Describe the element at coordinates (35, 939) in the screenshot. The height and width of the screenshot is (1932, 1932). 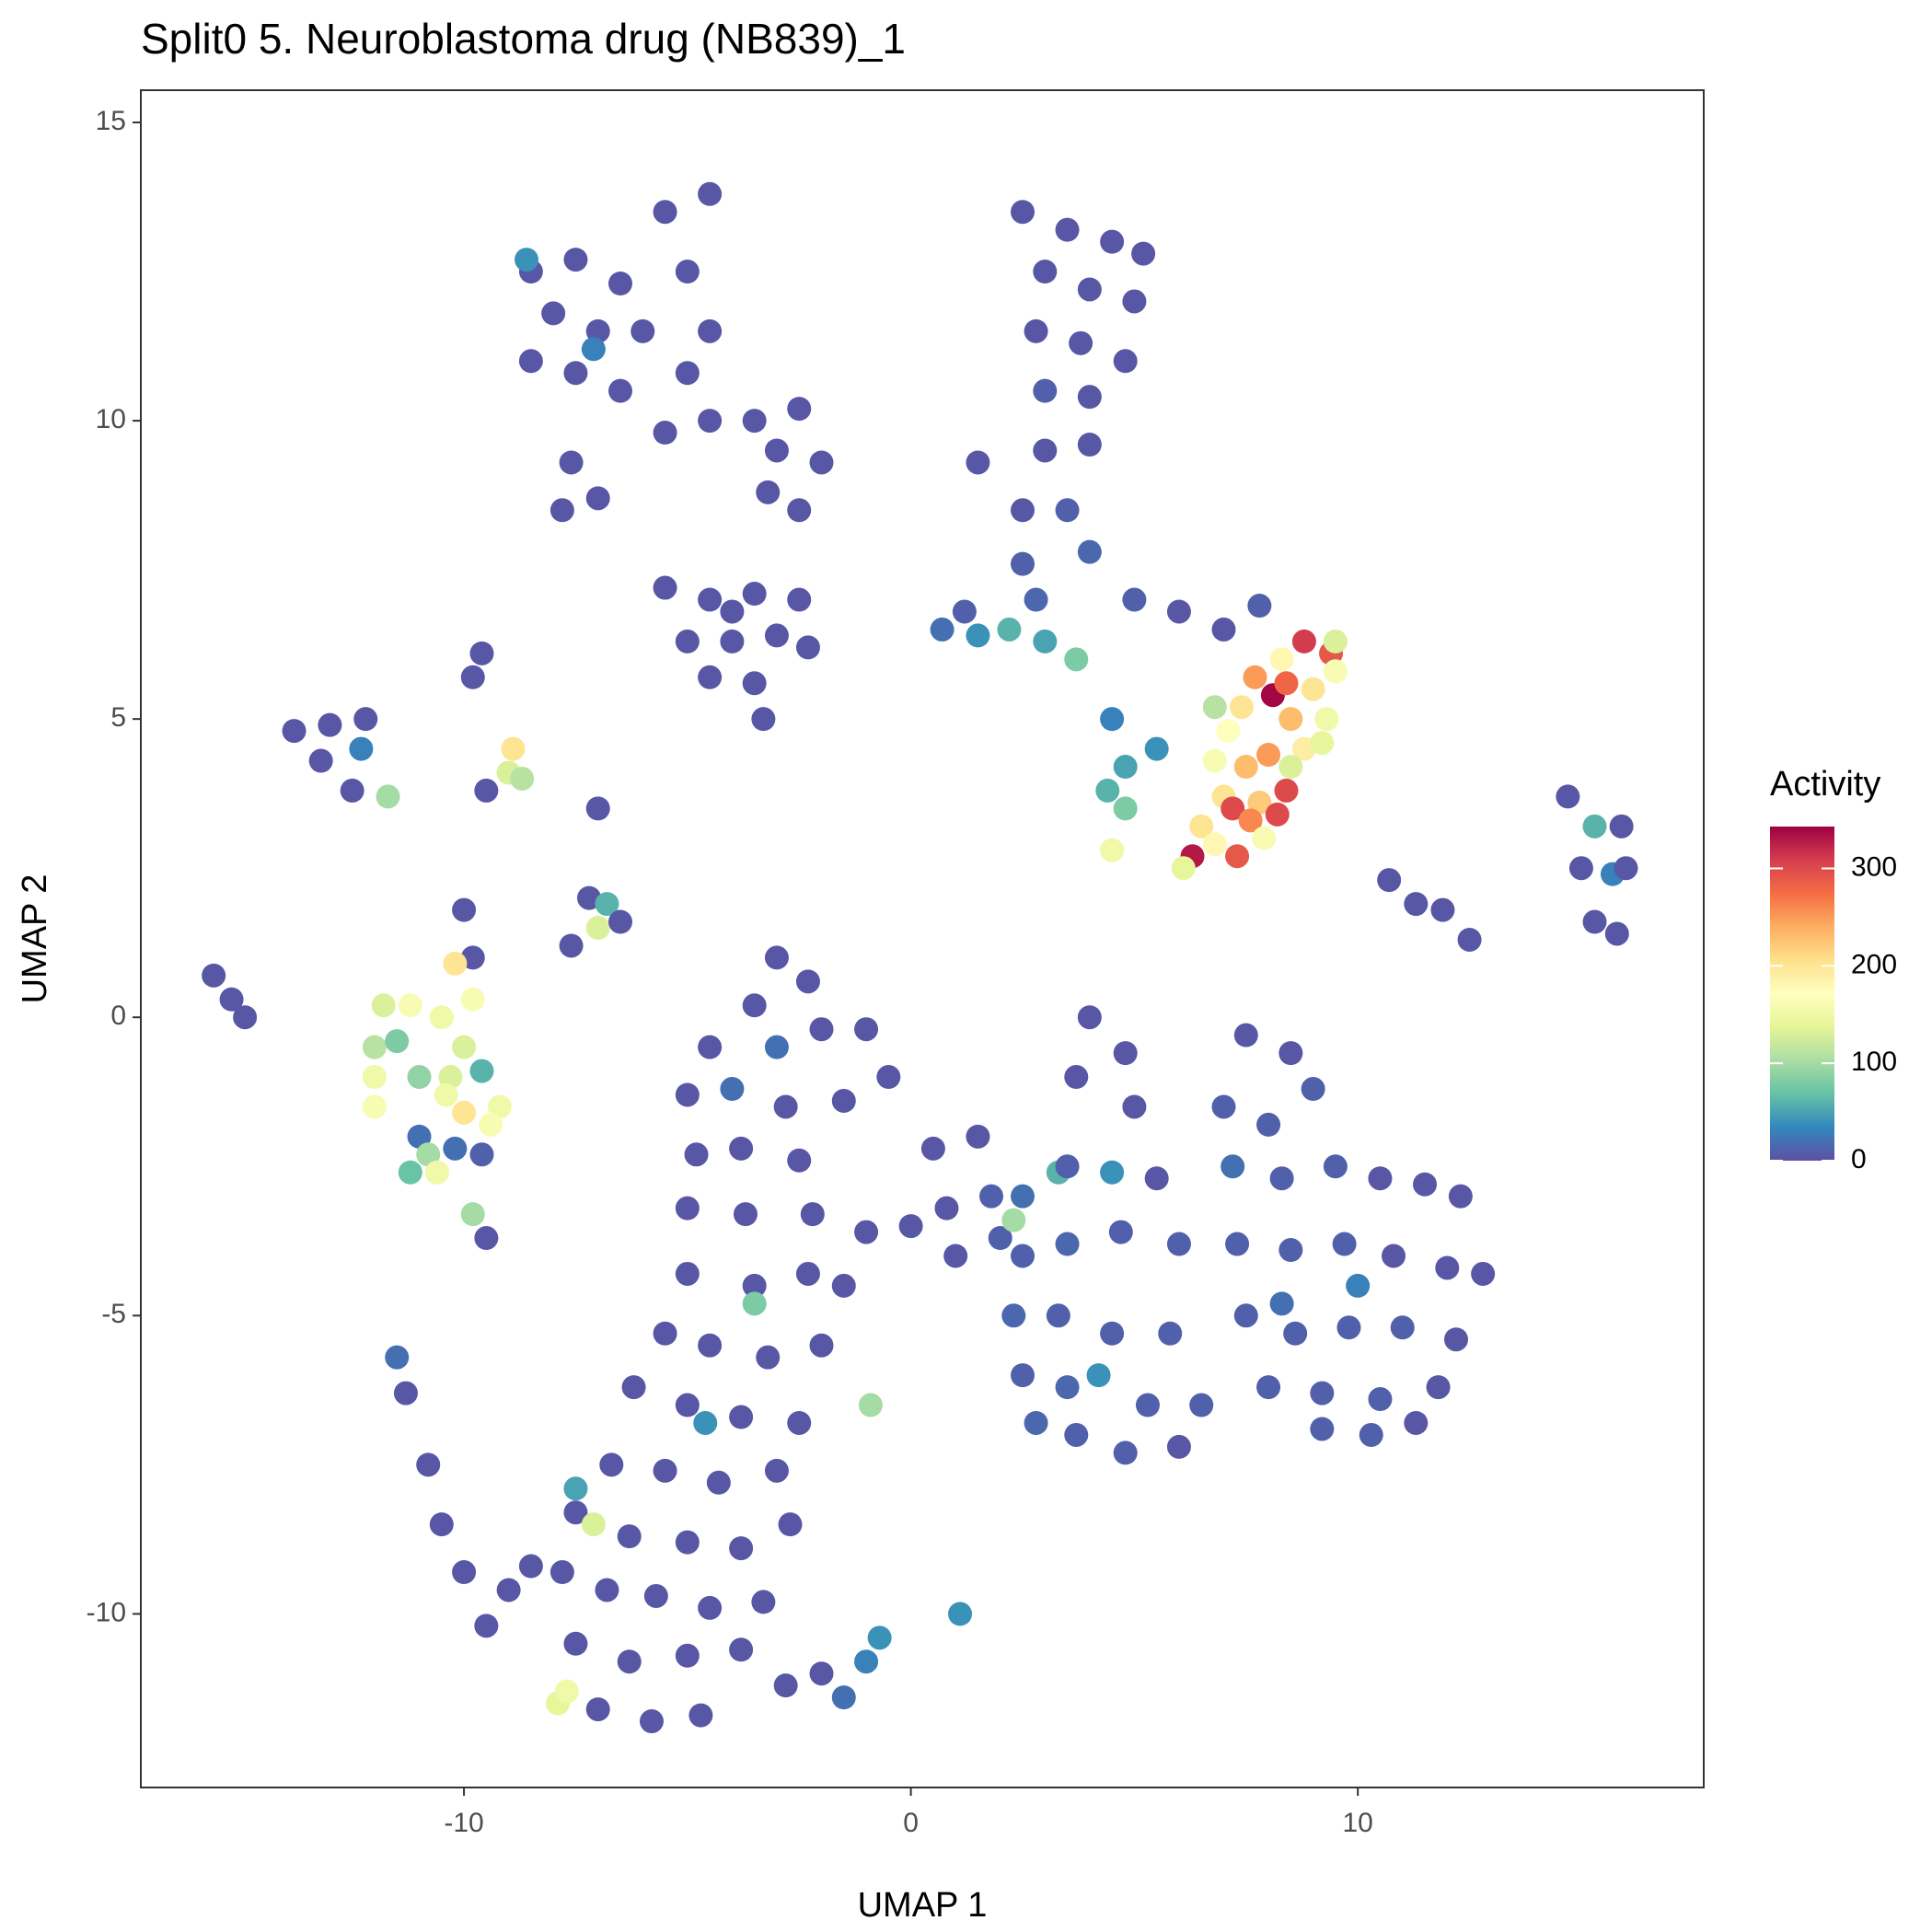
I see `y-axis-title: UMAP 2` at that location.